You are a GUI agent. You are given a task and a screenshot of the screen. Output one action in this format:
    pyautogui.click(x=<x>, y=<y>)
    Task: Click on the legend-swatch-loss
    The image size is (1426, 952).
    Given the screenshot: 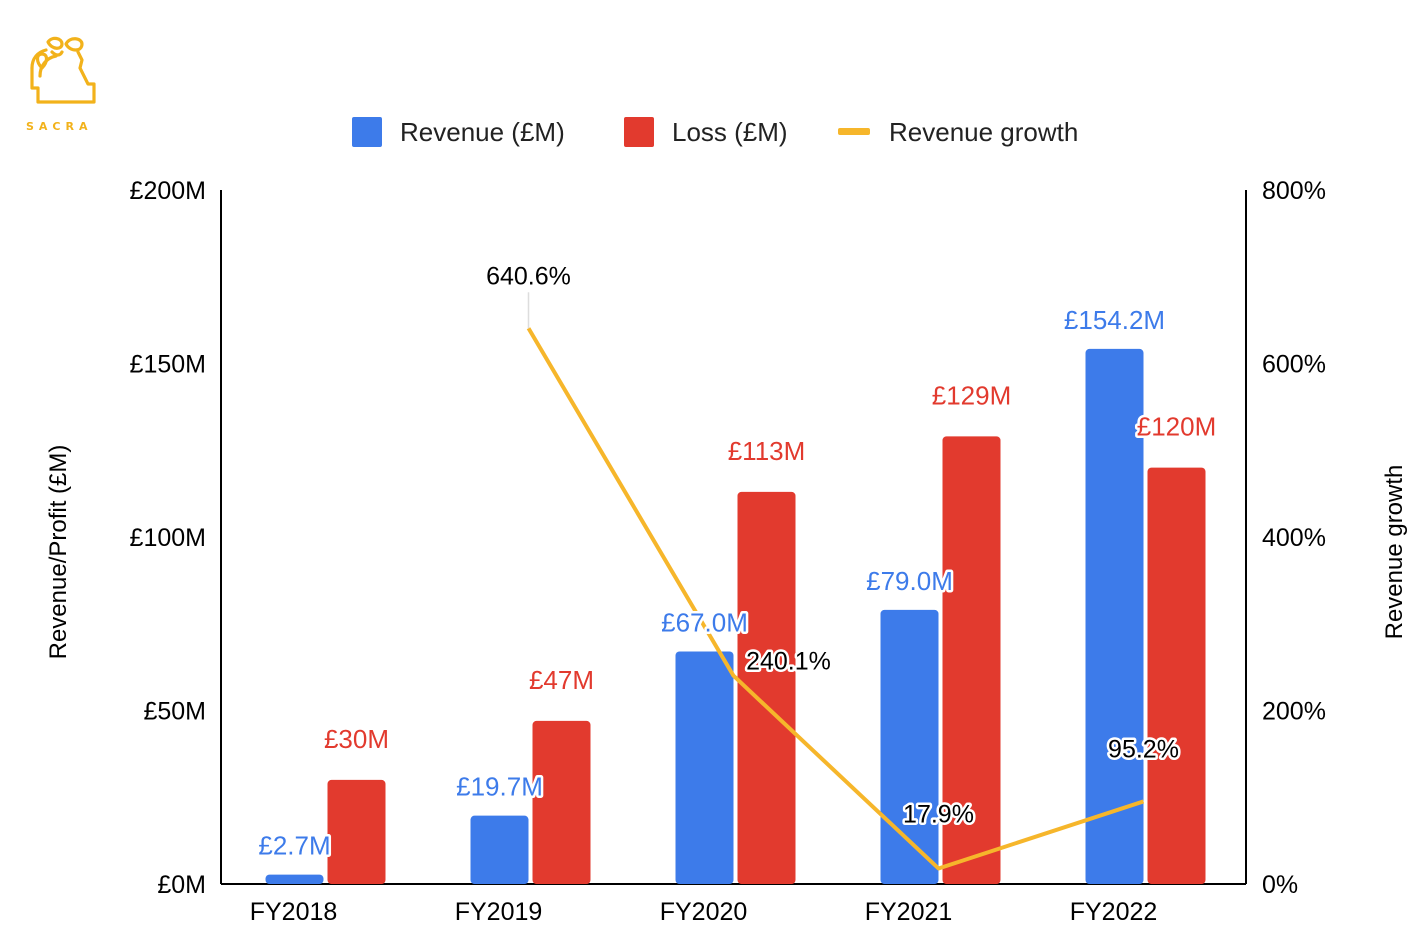 What is the action you would take?
    pyautogui.click(x=639, y=132)
    